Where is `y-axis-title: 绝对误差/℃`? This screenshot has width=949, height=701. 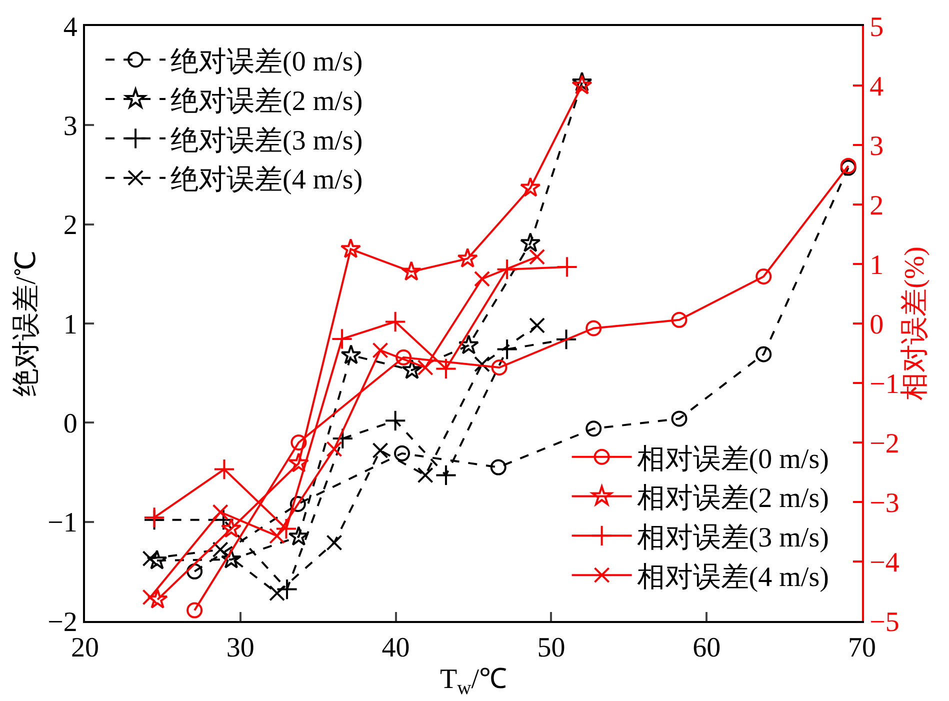 y-axis-title: 绝对误差/℃ is located at coordinates (26, 323).